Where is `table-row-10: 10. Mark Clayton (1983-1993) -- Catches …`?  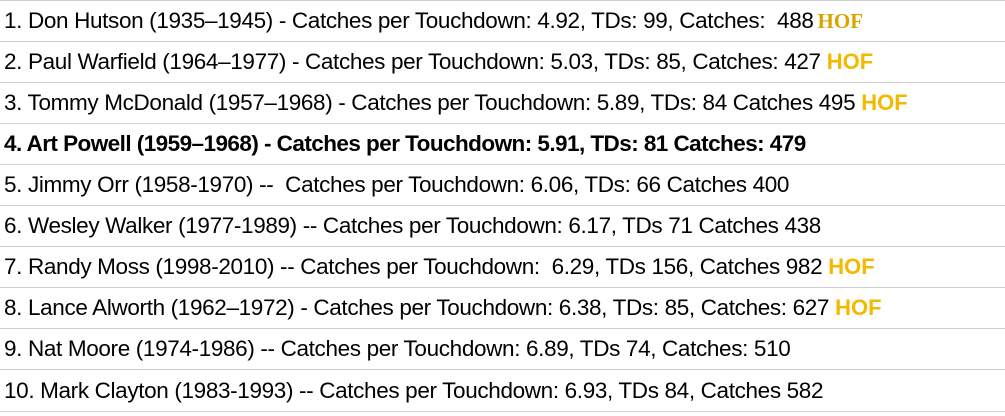
table-row-10: 10. Mark Clayton (1983-1993) -- Catches … is located at coordinates (502, 391).